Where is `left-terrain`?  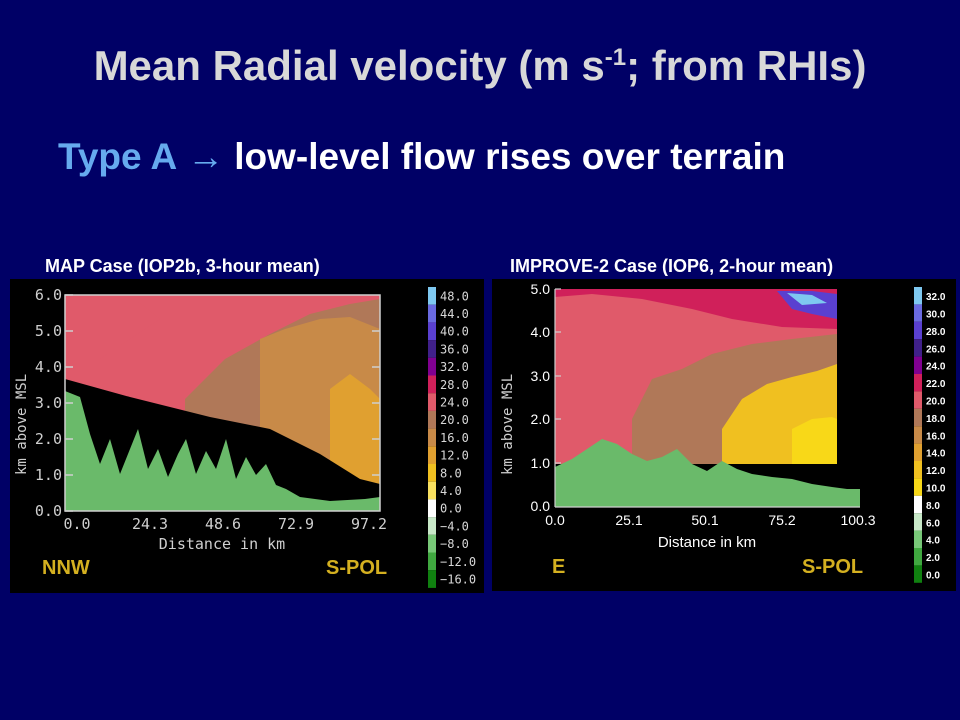 left-terrain is located at coordinates (222, 451).